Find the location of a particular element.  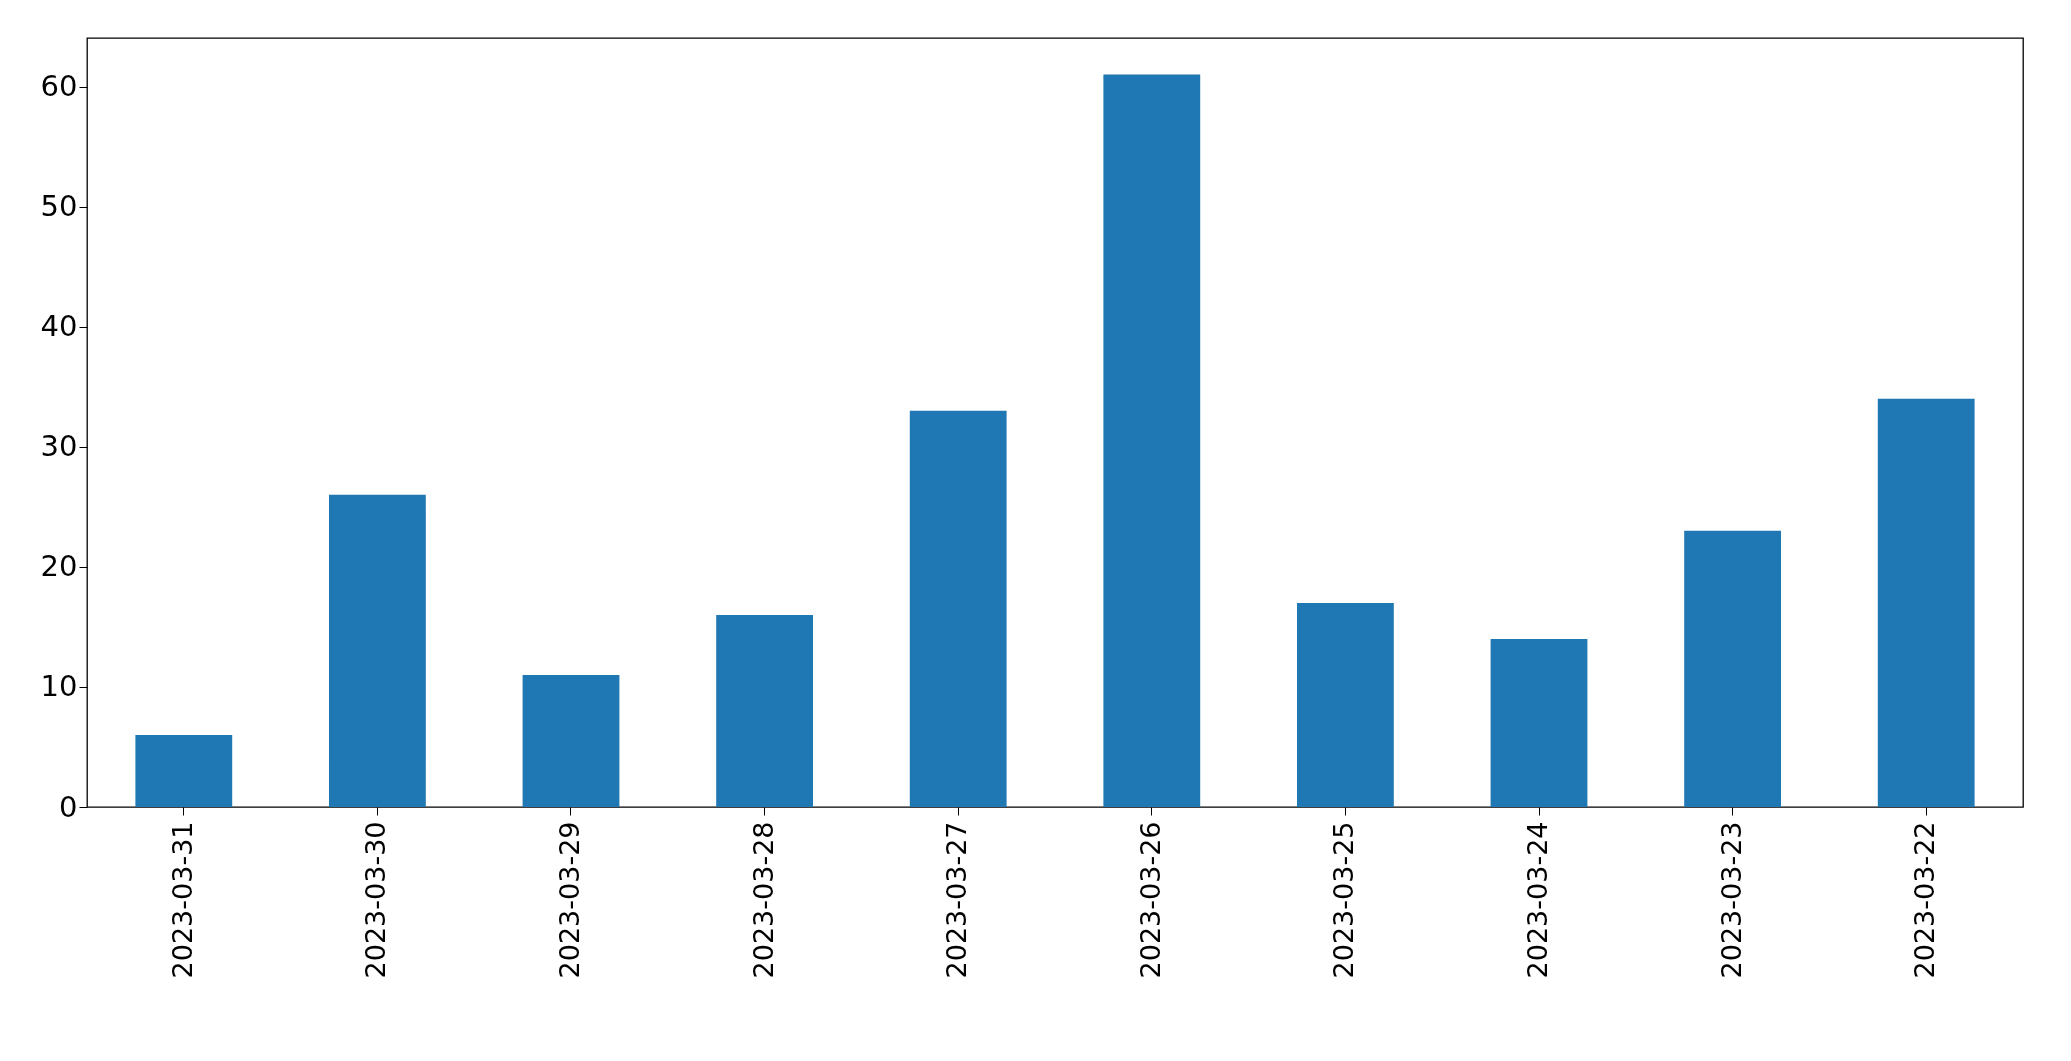

x-tick-label: 2023-03-24 is located at coordinates (1537, 900).